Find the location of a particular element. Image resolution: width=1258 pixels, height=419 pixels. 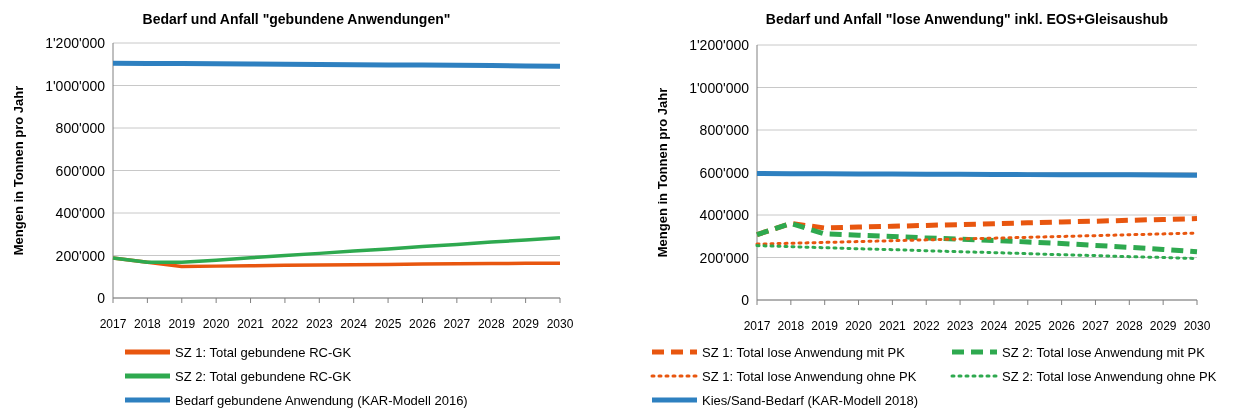

legend-label: SZ 2: Total lose Anwendung mit PK is located at coordinates (1104, 352).